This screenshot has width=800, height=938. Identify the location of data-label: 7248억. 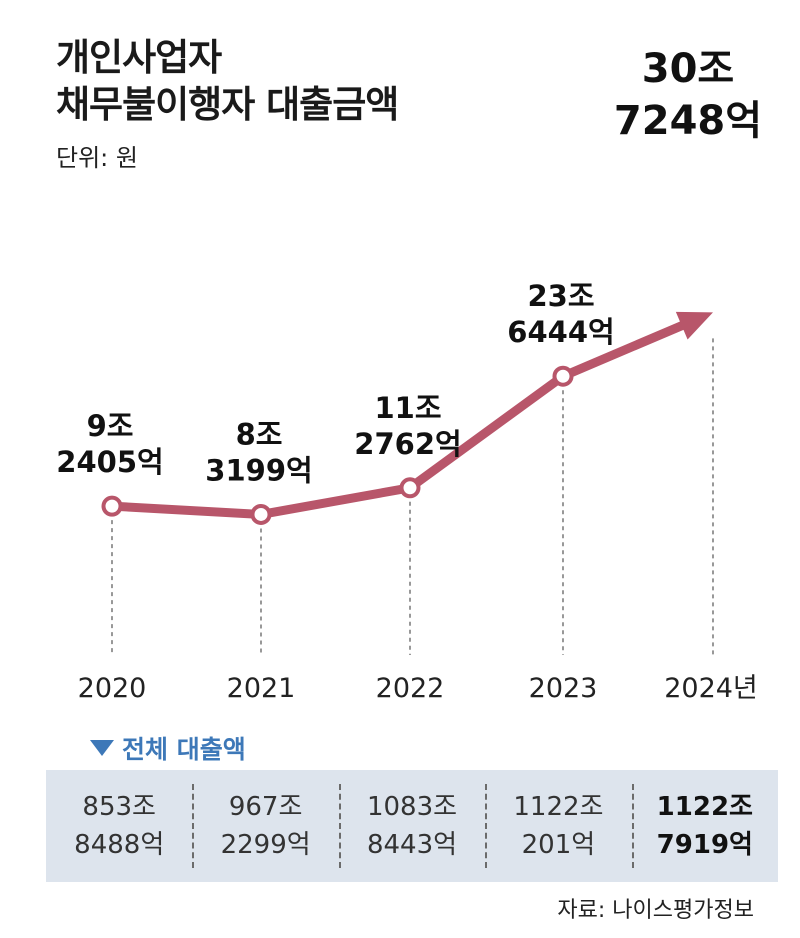
(688, 121).